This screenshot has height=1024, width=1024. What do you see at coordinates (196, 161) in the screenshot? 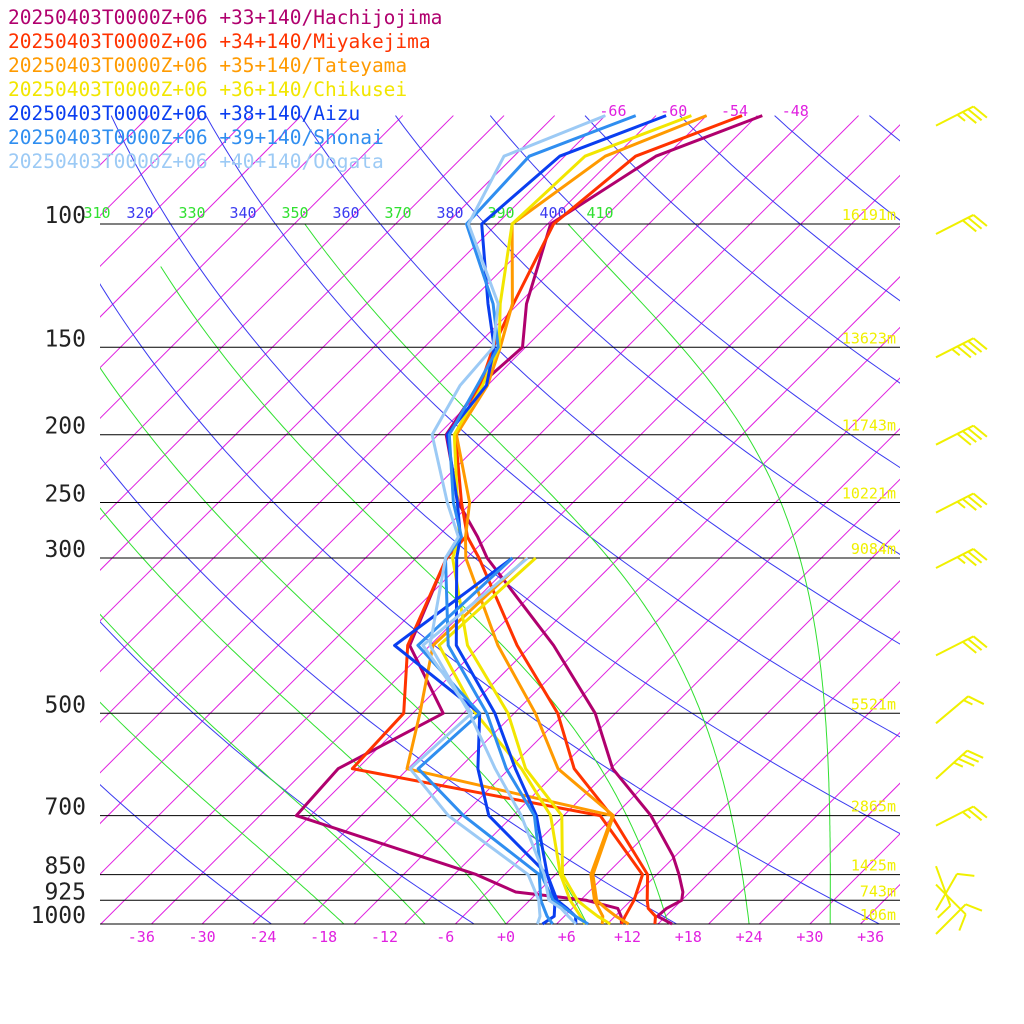
I see `legend-entry-6: 20250403T0000Z+06 +40+140/Oogata` at bounding box center [196, 161].